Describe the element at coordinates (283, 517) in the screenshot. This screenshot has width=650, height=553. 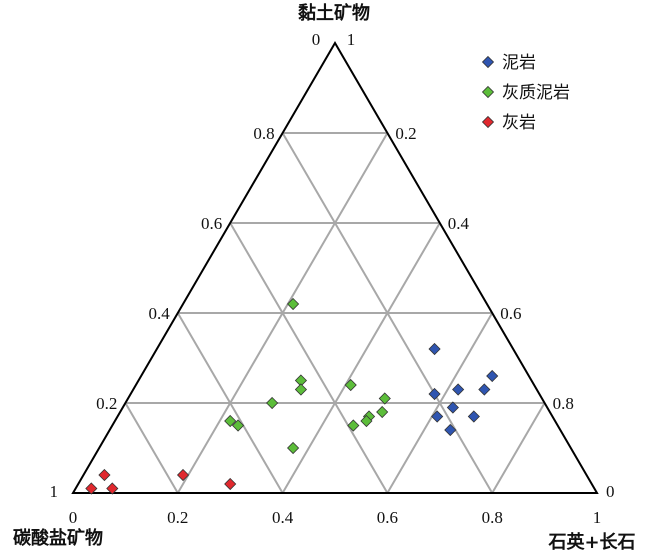
I see `bottom-tick-label: 0.4` at that location.